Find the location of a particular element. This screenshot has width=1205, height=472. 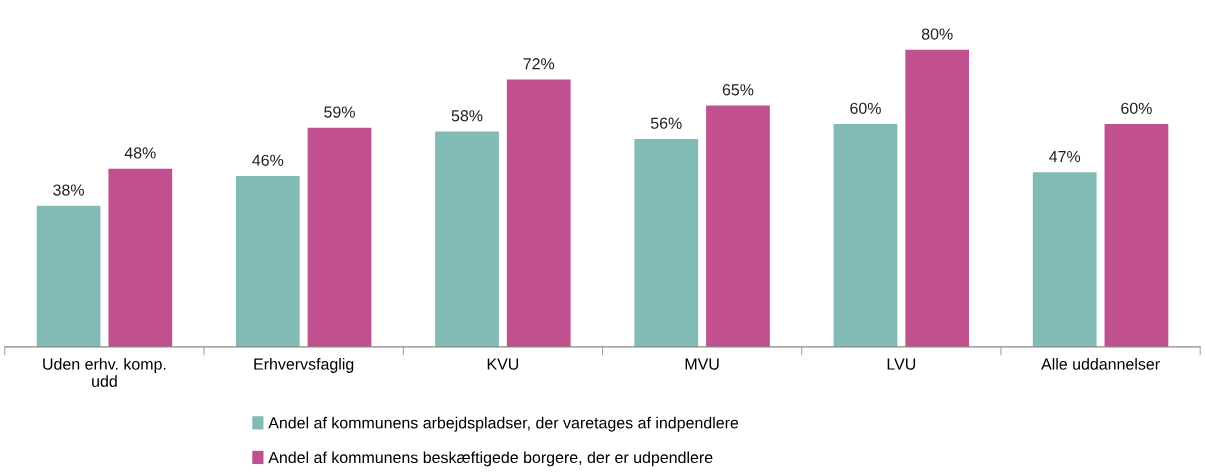

data-label: 72% is located at coordinates (539, 64).